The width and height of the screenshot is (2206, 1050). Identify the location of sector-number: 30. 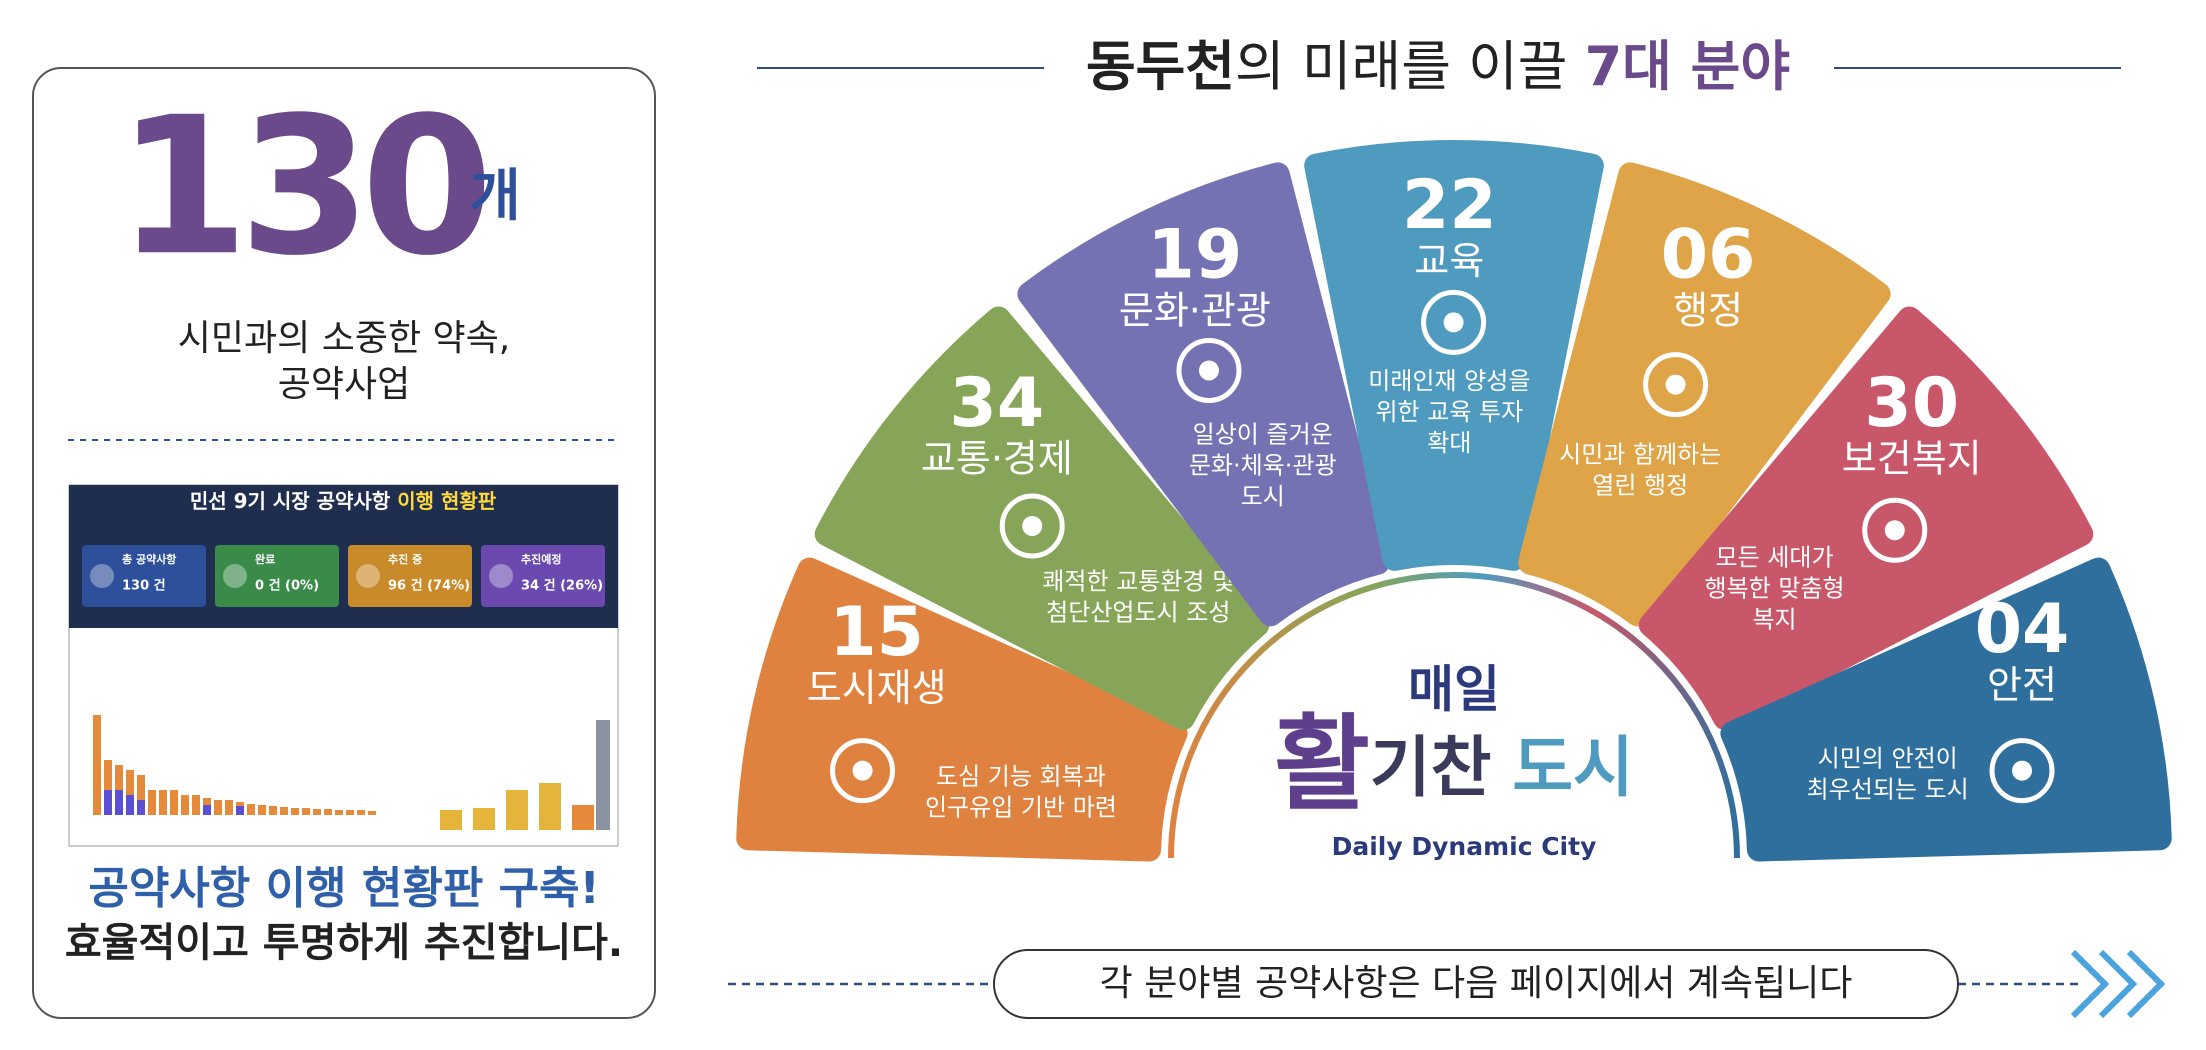
(1911, 403).